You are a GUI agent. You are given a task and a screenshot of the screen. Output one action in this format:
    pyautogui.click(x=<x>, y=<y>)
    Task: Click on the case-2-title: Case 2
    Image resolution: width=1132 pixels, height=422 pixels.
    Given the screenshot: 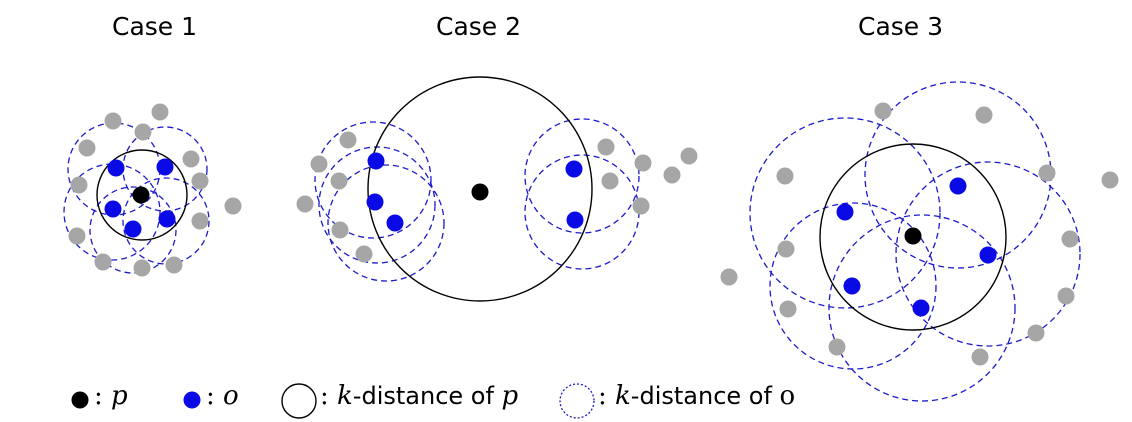 What is the action you would take?
    pyautogui.click(x=479, y=26)
    